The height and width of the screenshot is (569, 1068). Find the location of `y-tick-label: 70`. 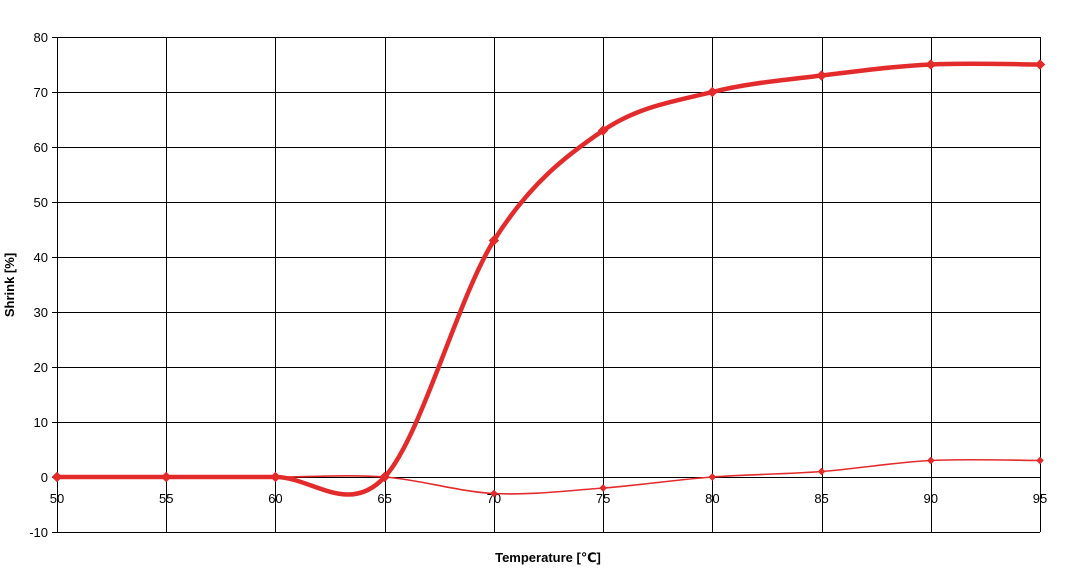

y-tick-label: 70 is located at coordinates (41, 92).